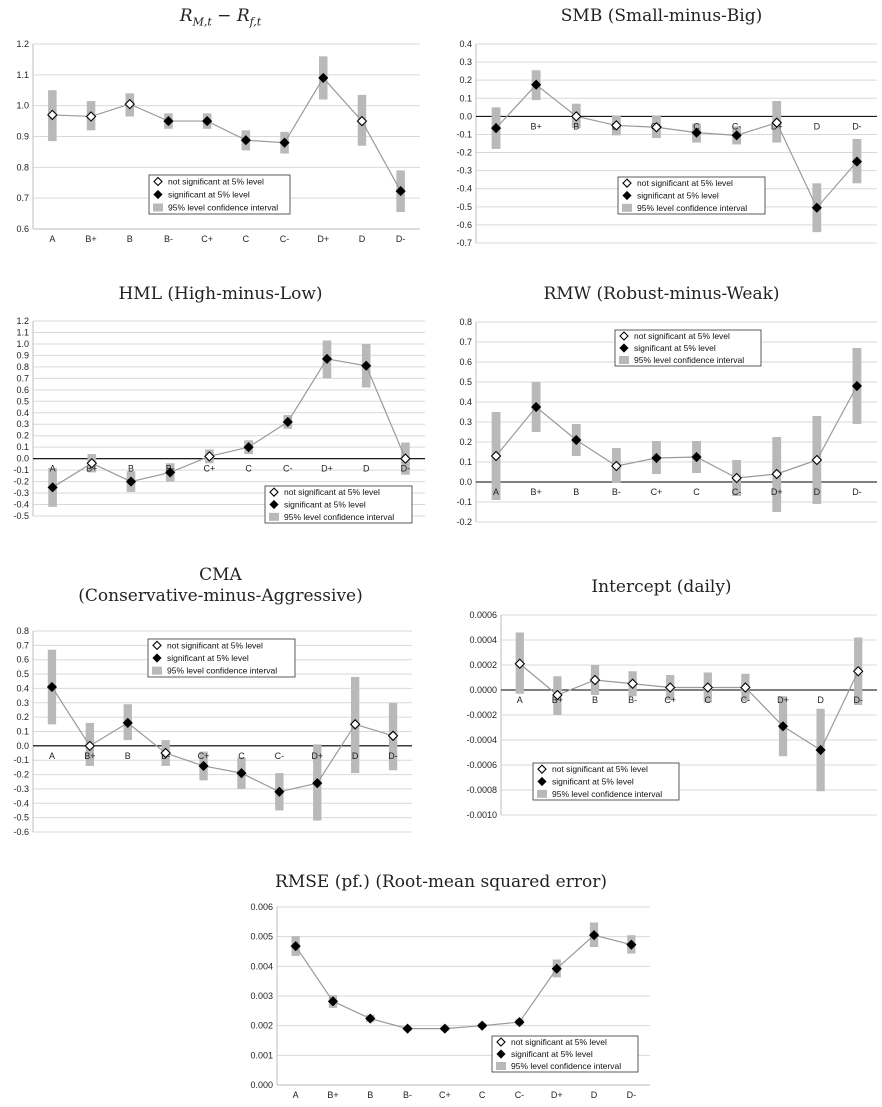  I want to click on y-tick-label: -0.6, so click(464, 225).